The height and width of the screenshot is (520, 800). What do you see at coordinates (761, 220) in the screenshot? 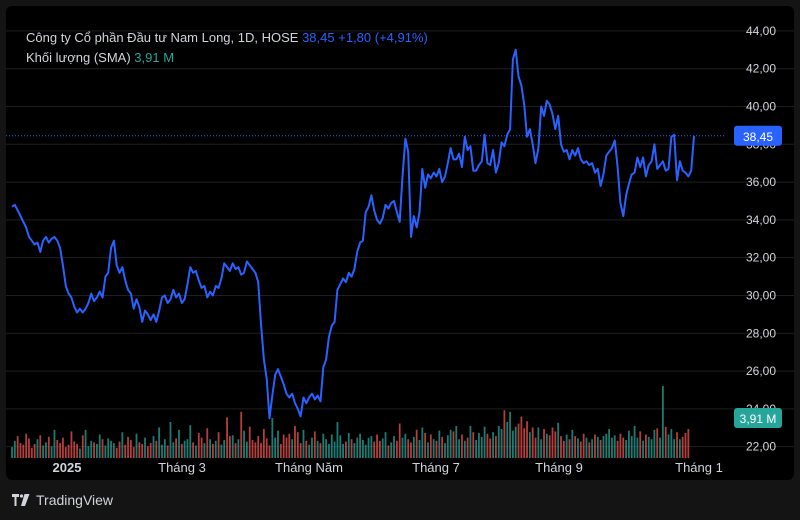
I see `y-tick-label: 34,00` at bounding box center [761, 220].